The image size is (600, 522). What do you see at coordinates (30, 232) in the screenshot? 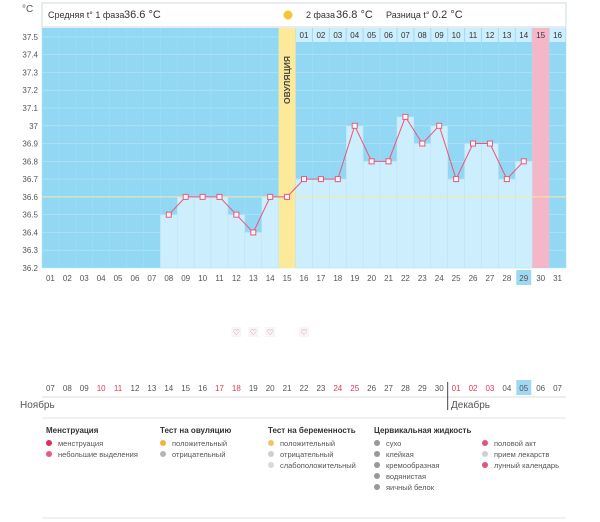
I see `y-tick-label: 36.4` at bounding box center [30, 232].